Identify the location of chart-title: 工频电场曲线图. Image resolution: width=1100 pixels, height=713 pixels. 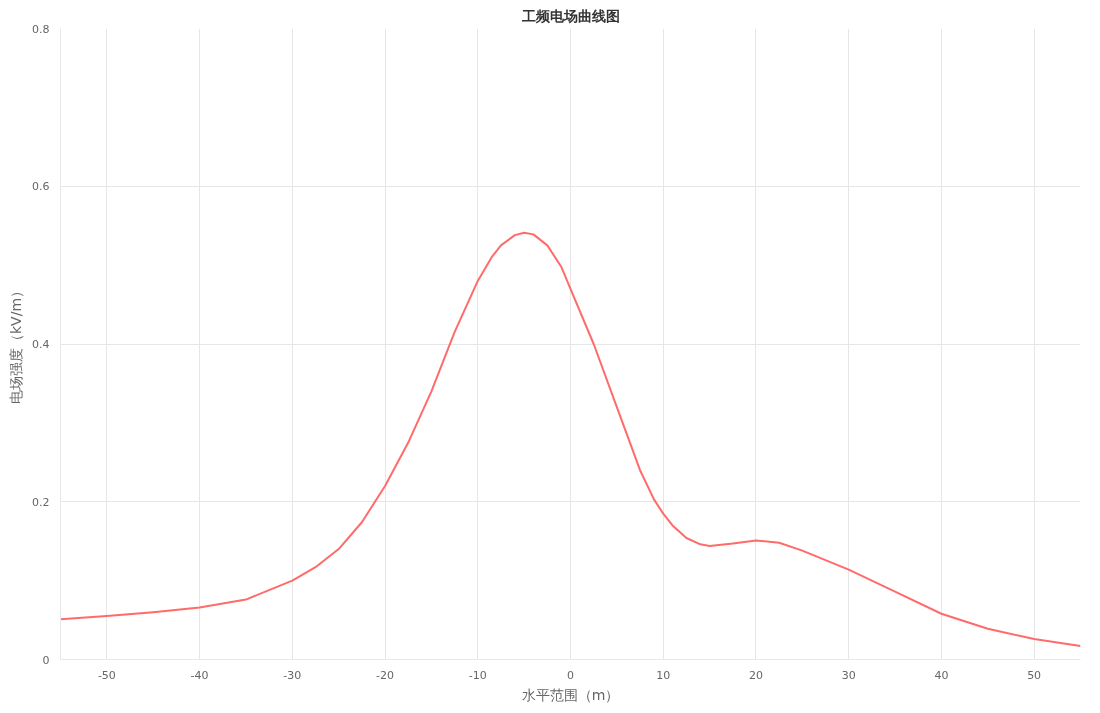
(570, 15).